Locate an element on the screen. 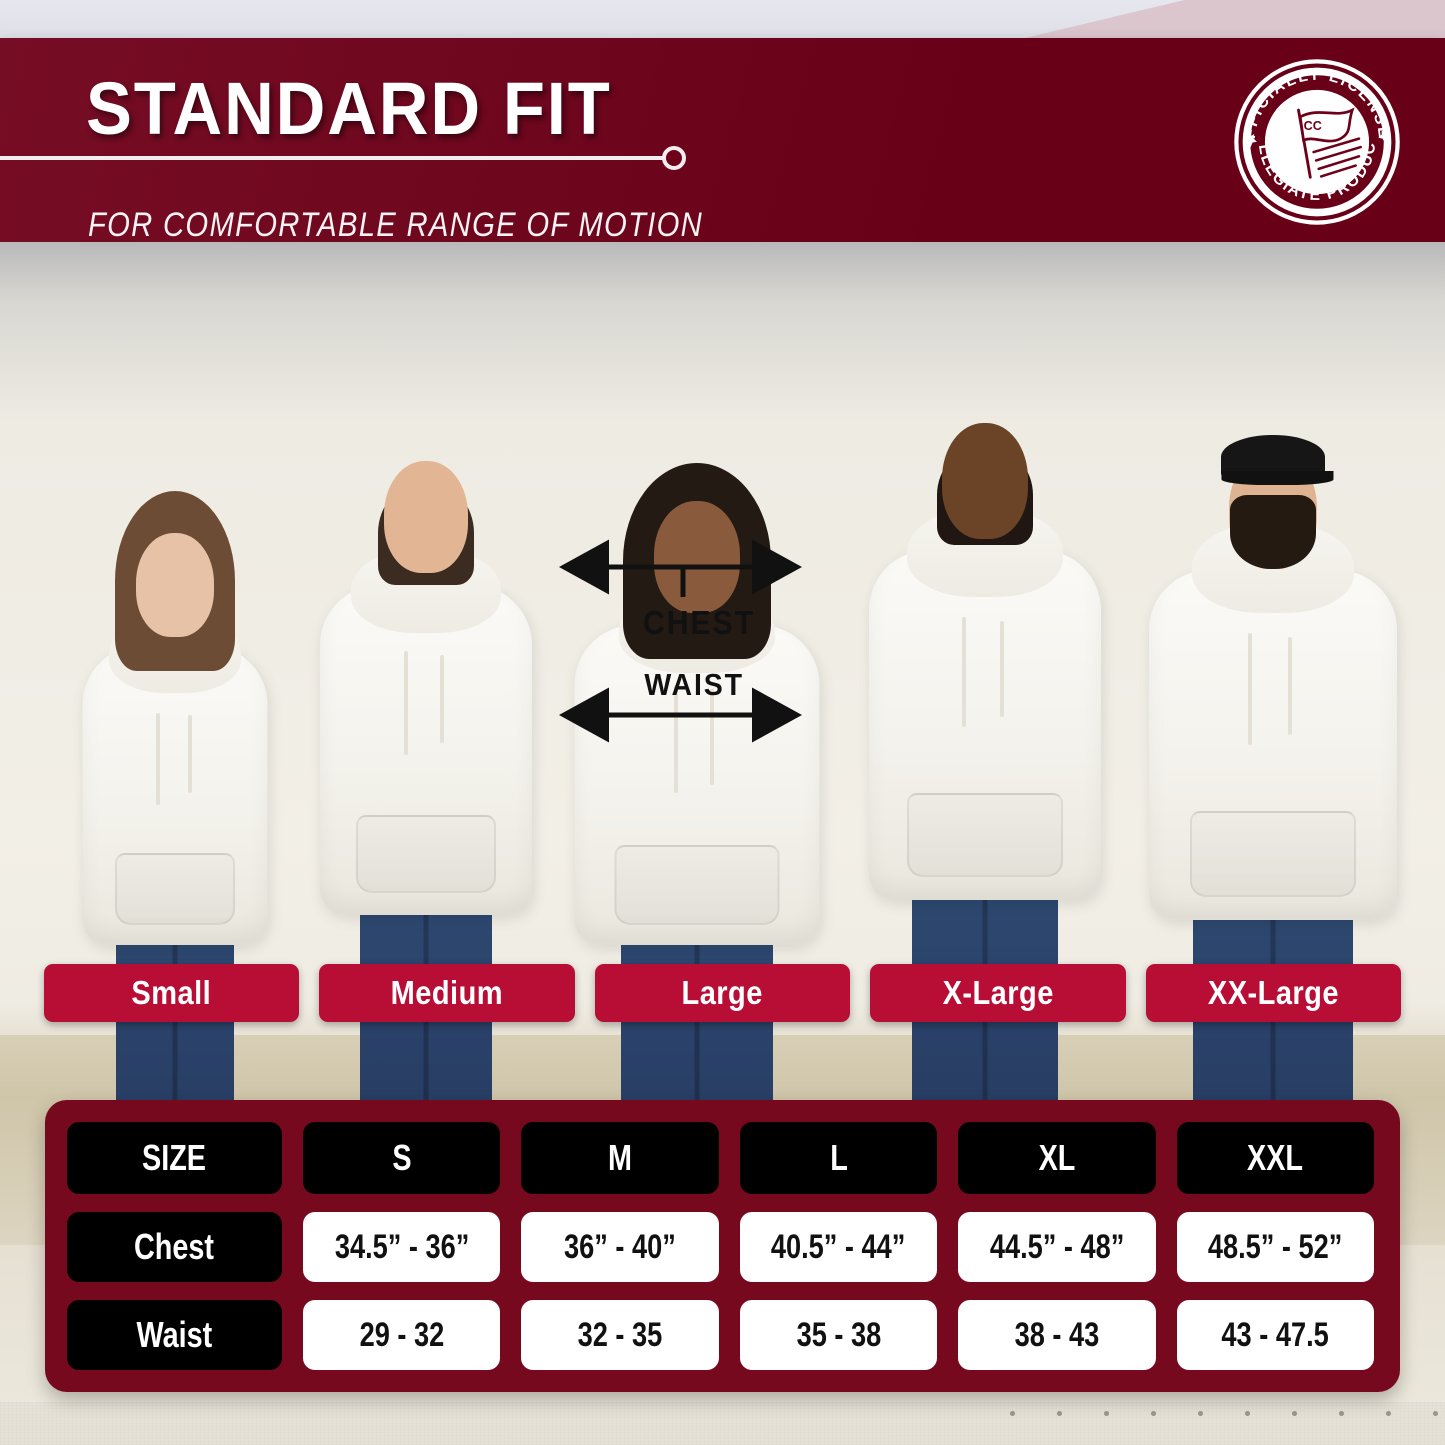 This screenshot has height=1445, width=1445. header-divider-line is located at coordinates (336, 158).